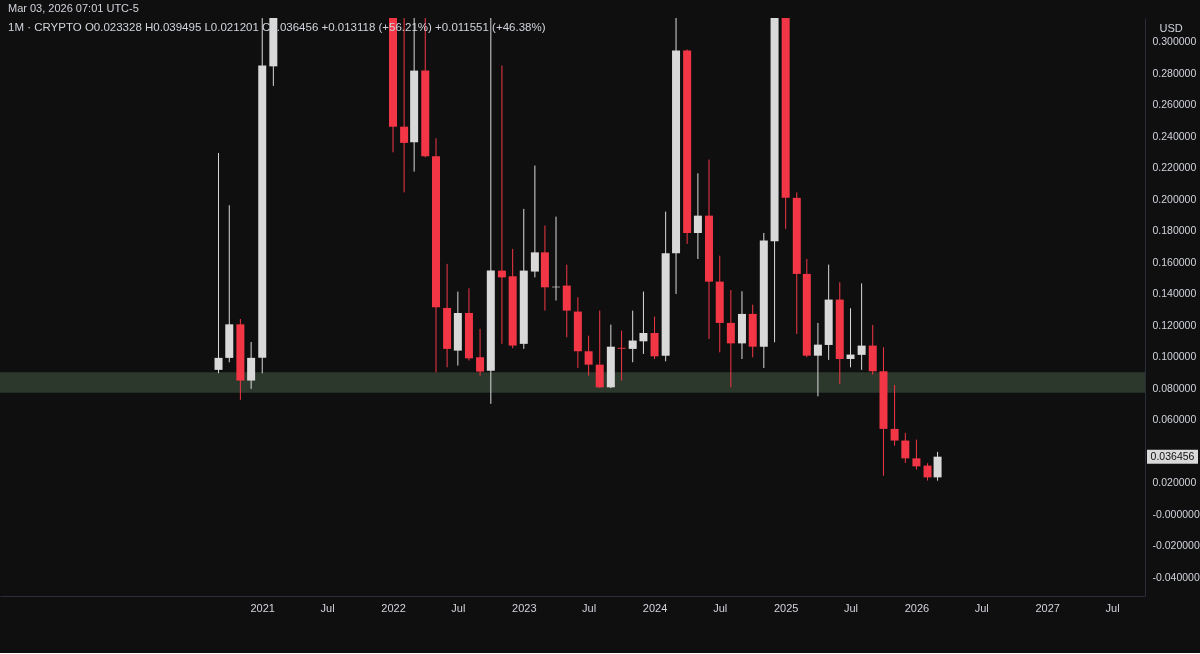  Describe the element at coordinates (1171, 27) in the screenshot. I see `y-axis-title: USD` at that location.